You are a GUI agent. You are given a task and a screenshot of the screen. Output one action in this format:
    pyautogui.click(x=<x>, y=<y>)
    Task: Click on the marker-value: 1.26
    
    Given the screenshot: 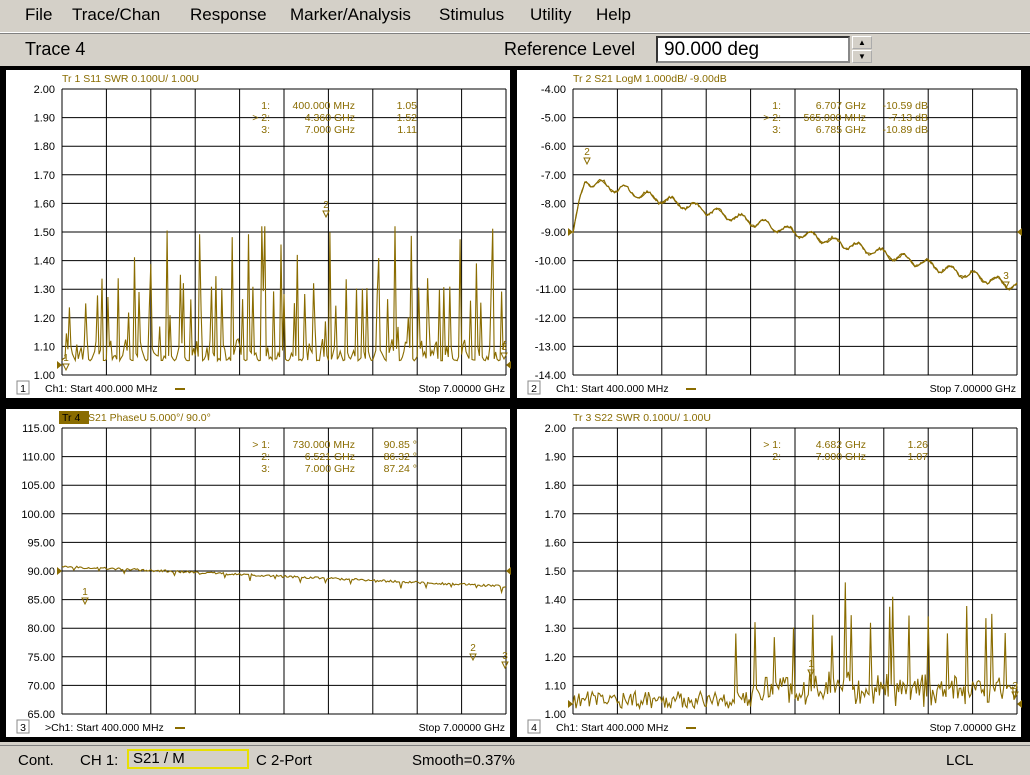 What is the action you would take?
    pyautogui.click(x=918, y=445)
    